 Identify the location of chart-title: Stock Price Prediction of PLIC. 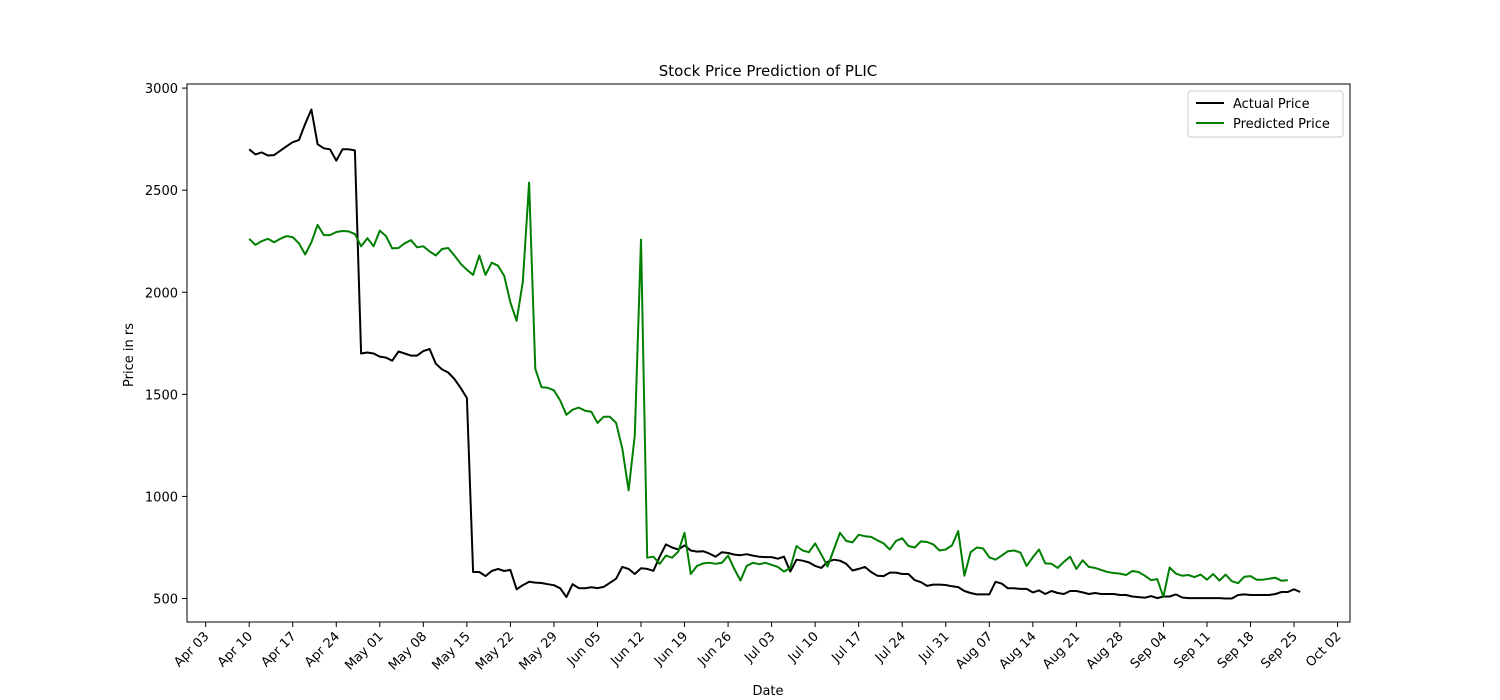
(768, 71).